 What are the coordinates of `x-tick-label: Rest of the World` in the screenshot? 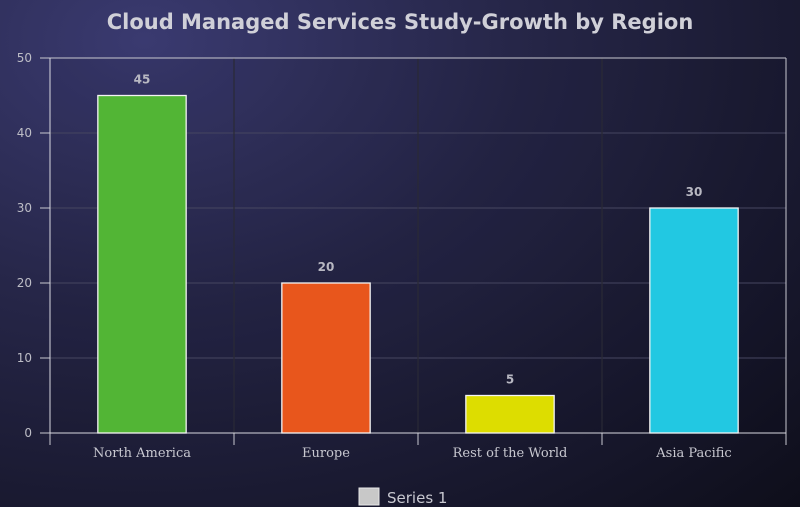 It's located at (510, 453).